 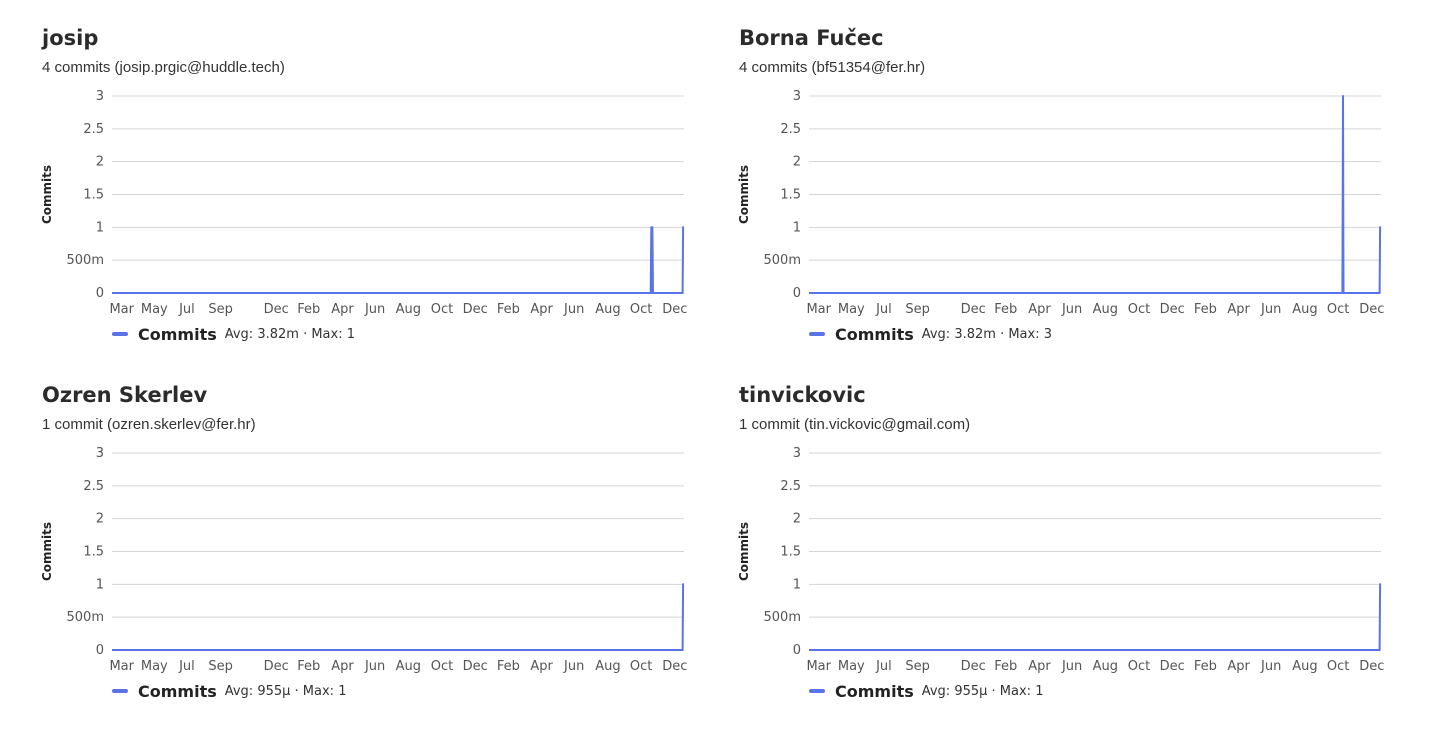 I want to click on contributor-name: tinvickovic, so click(x=802, y=395).